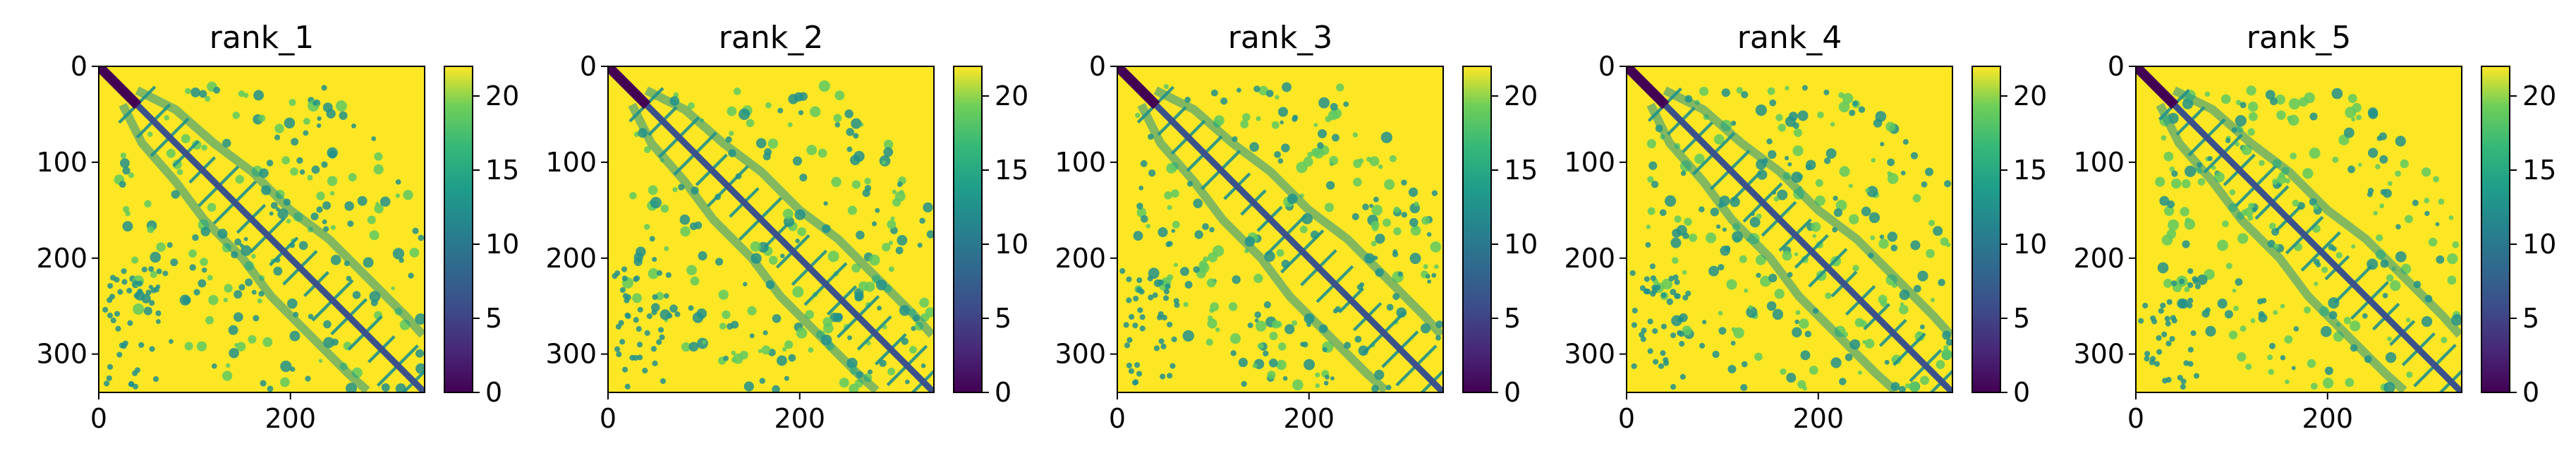 The width and height of the screenshot is (2576, 463). I want to click on colorbar-tick-label: 5, so click(2530, 318).